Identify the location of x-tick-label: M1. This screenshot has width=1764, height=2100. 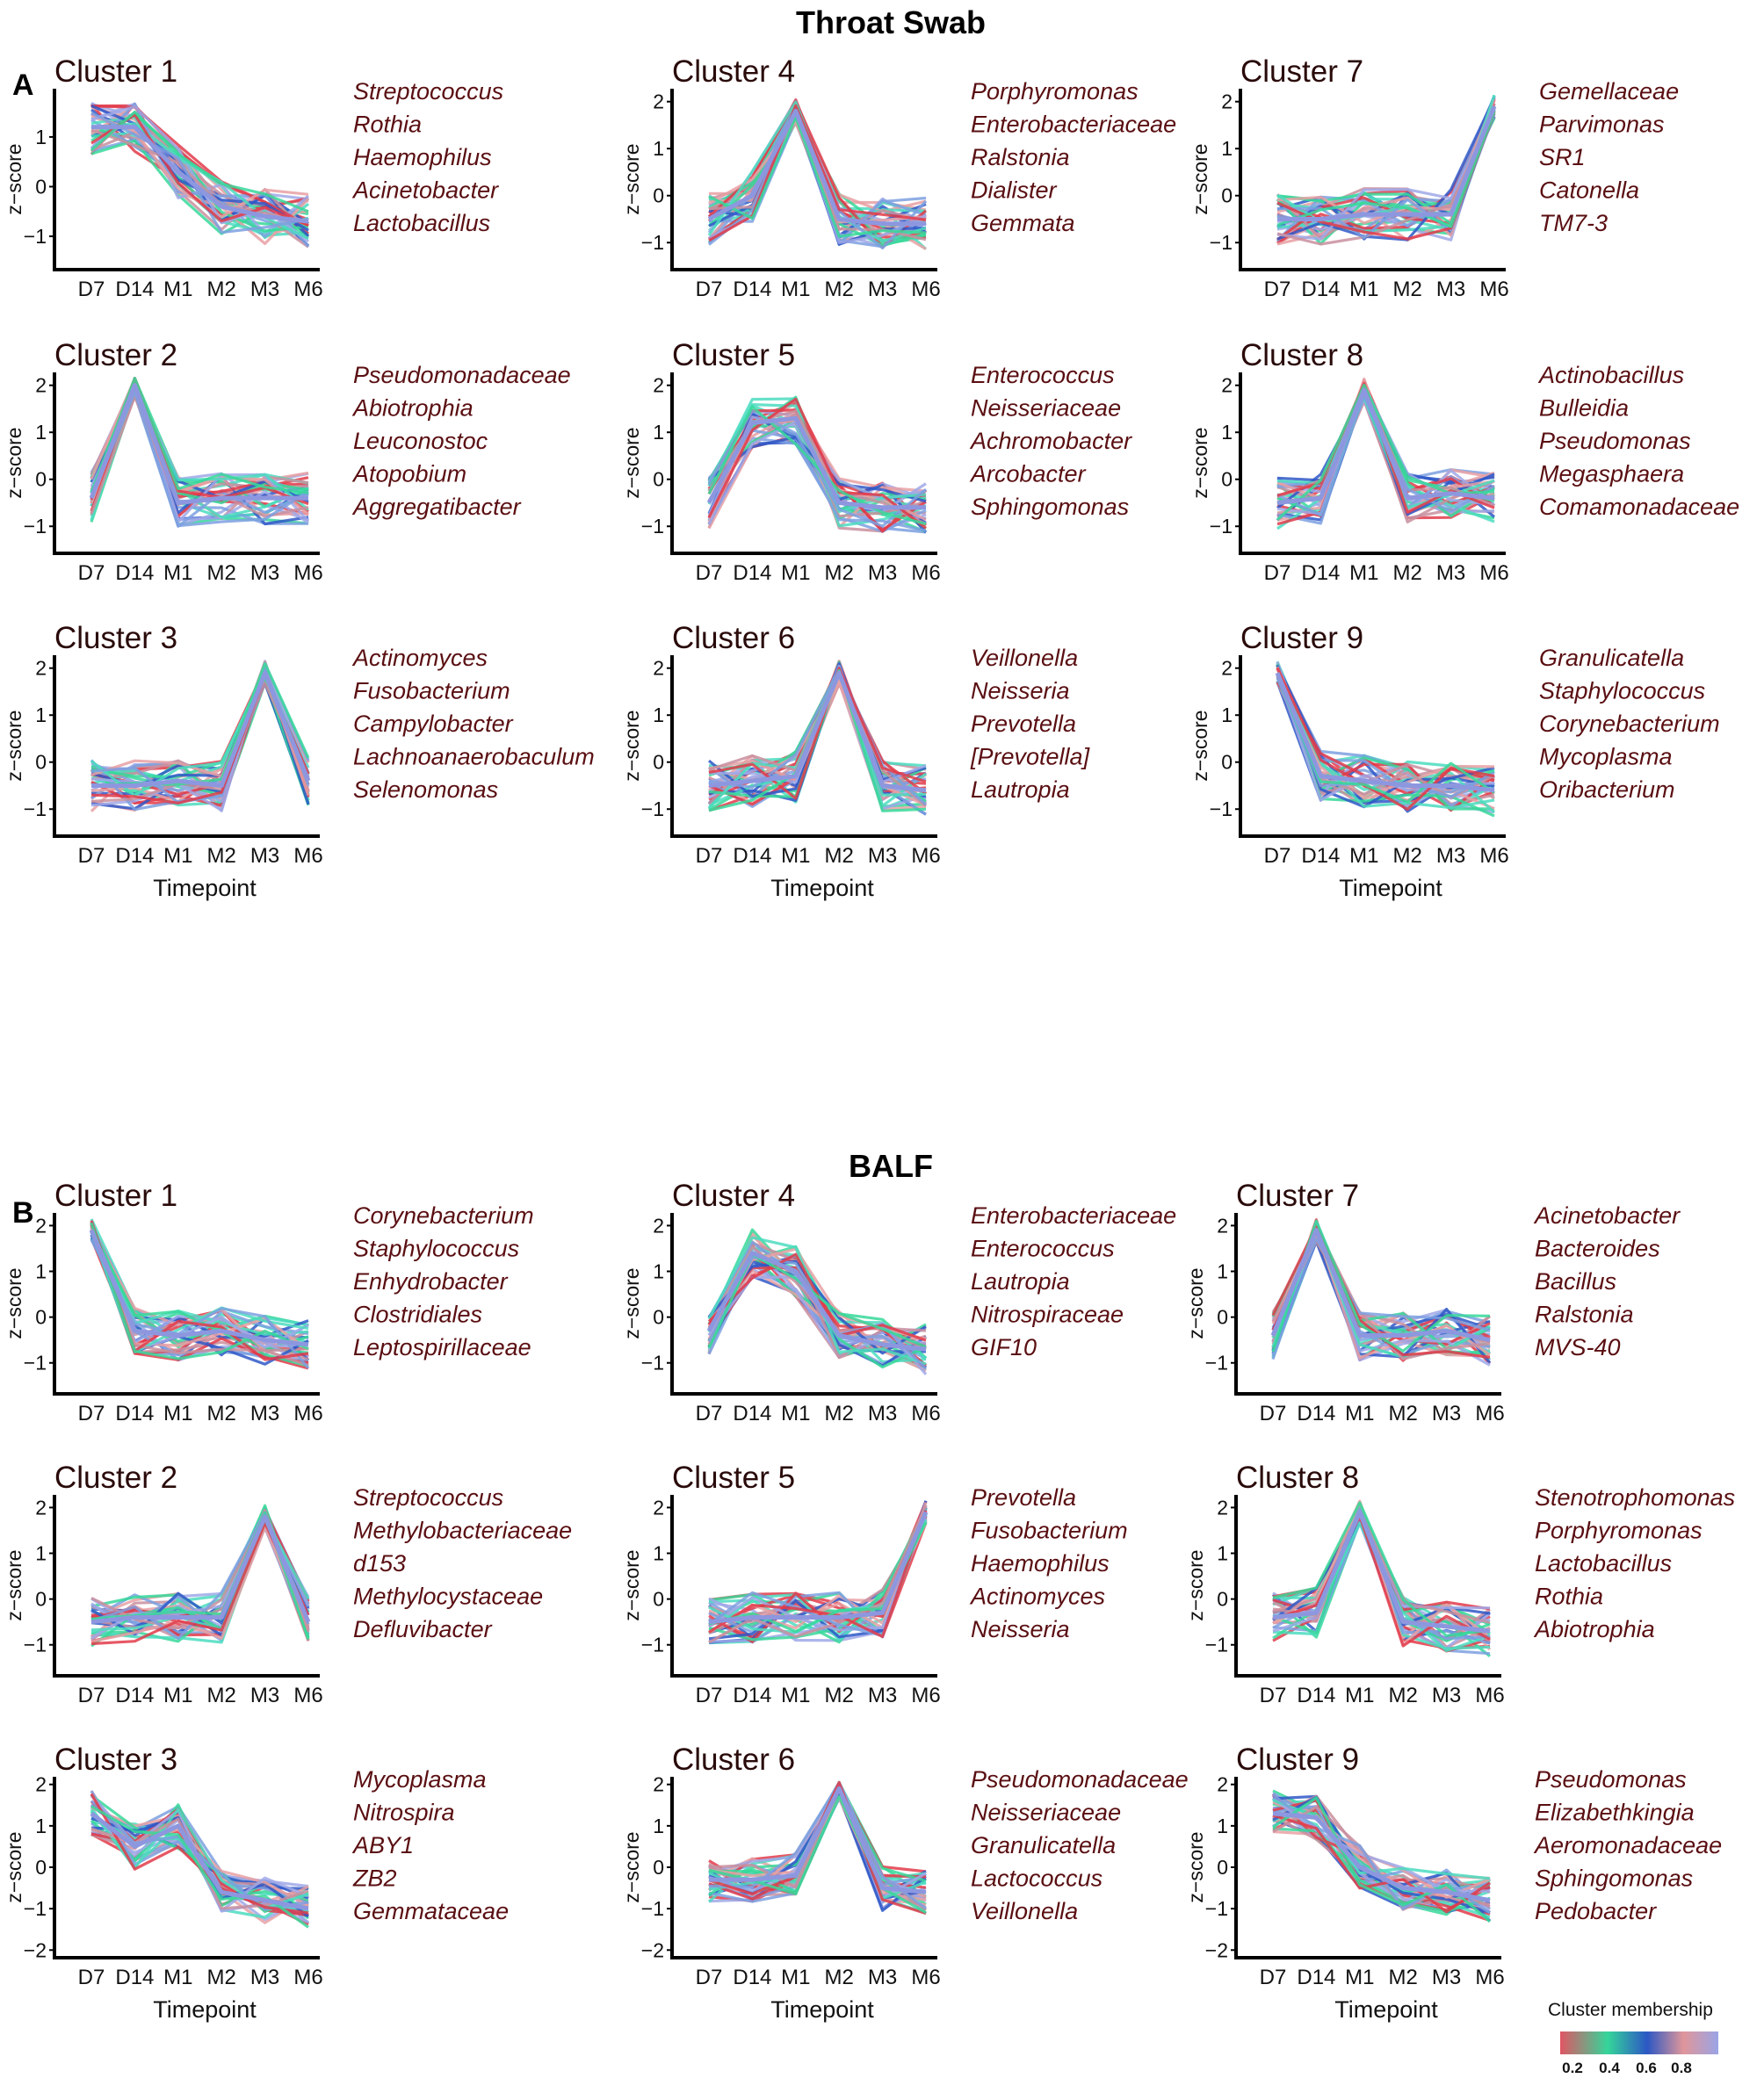
(1364, 856).